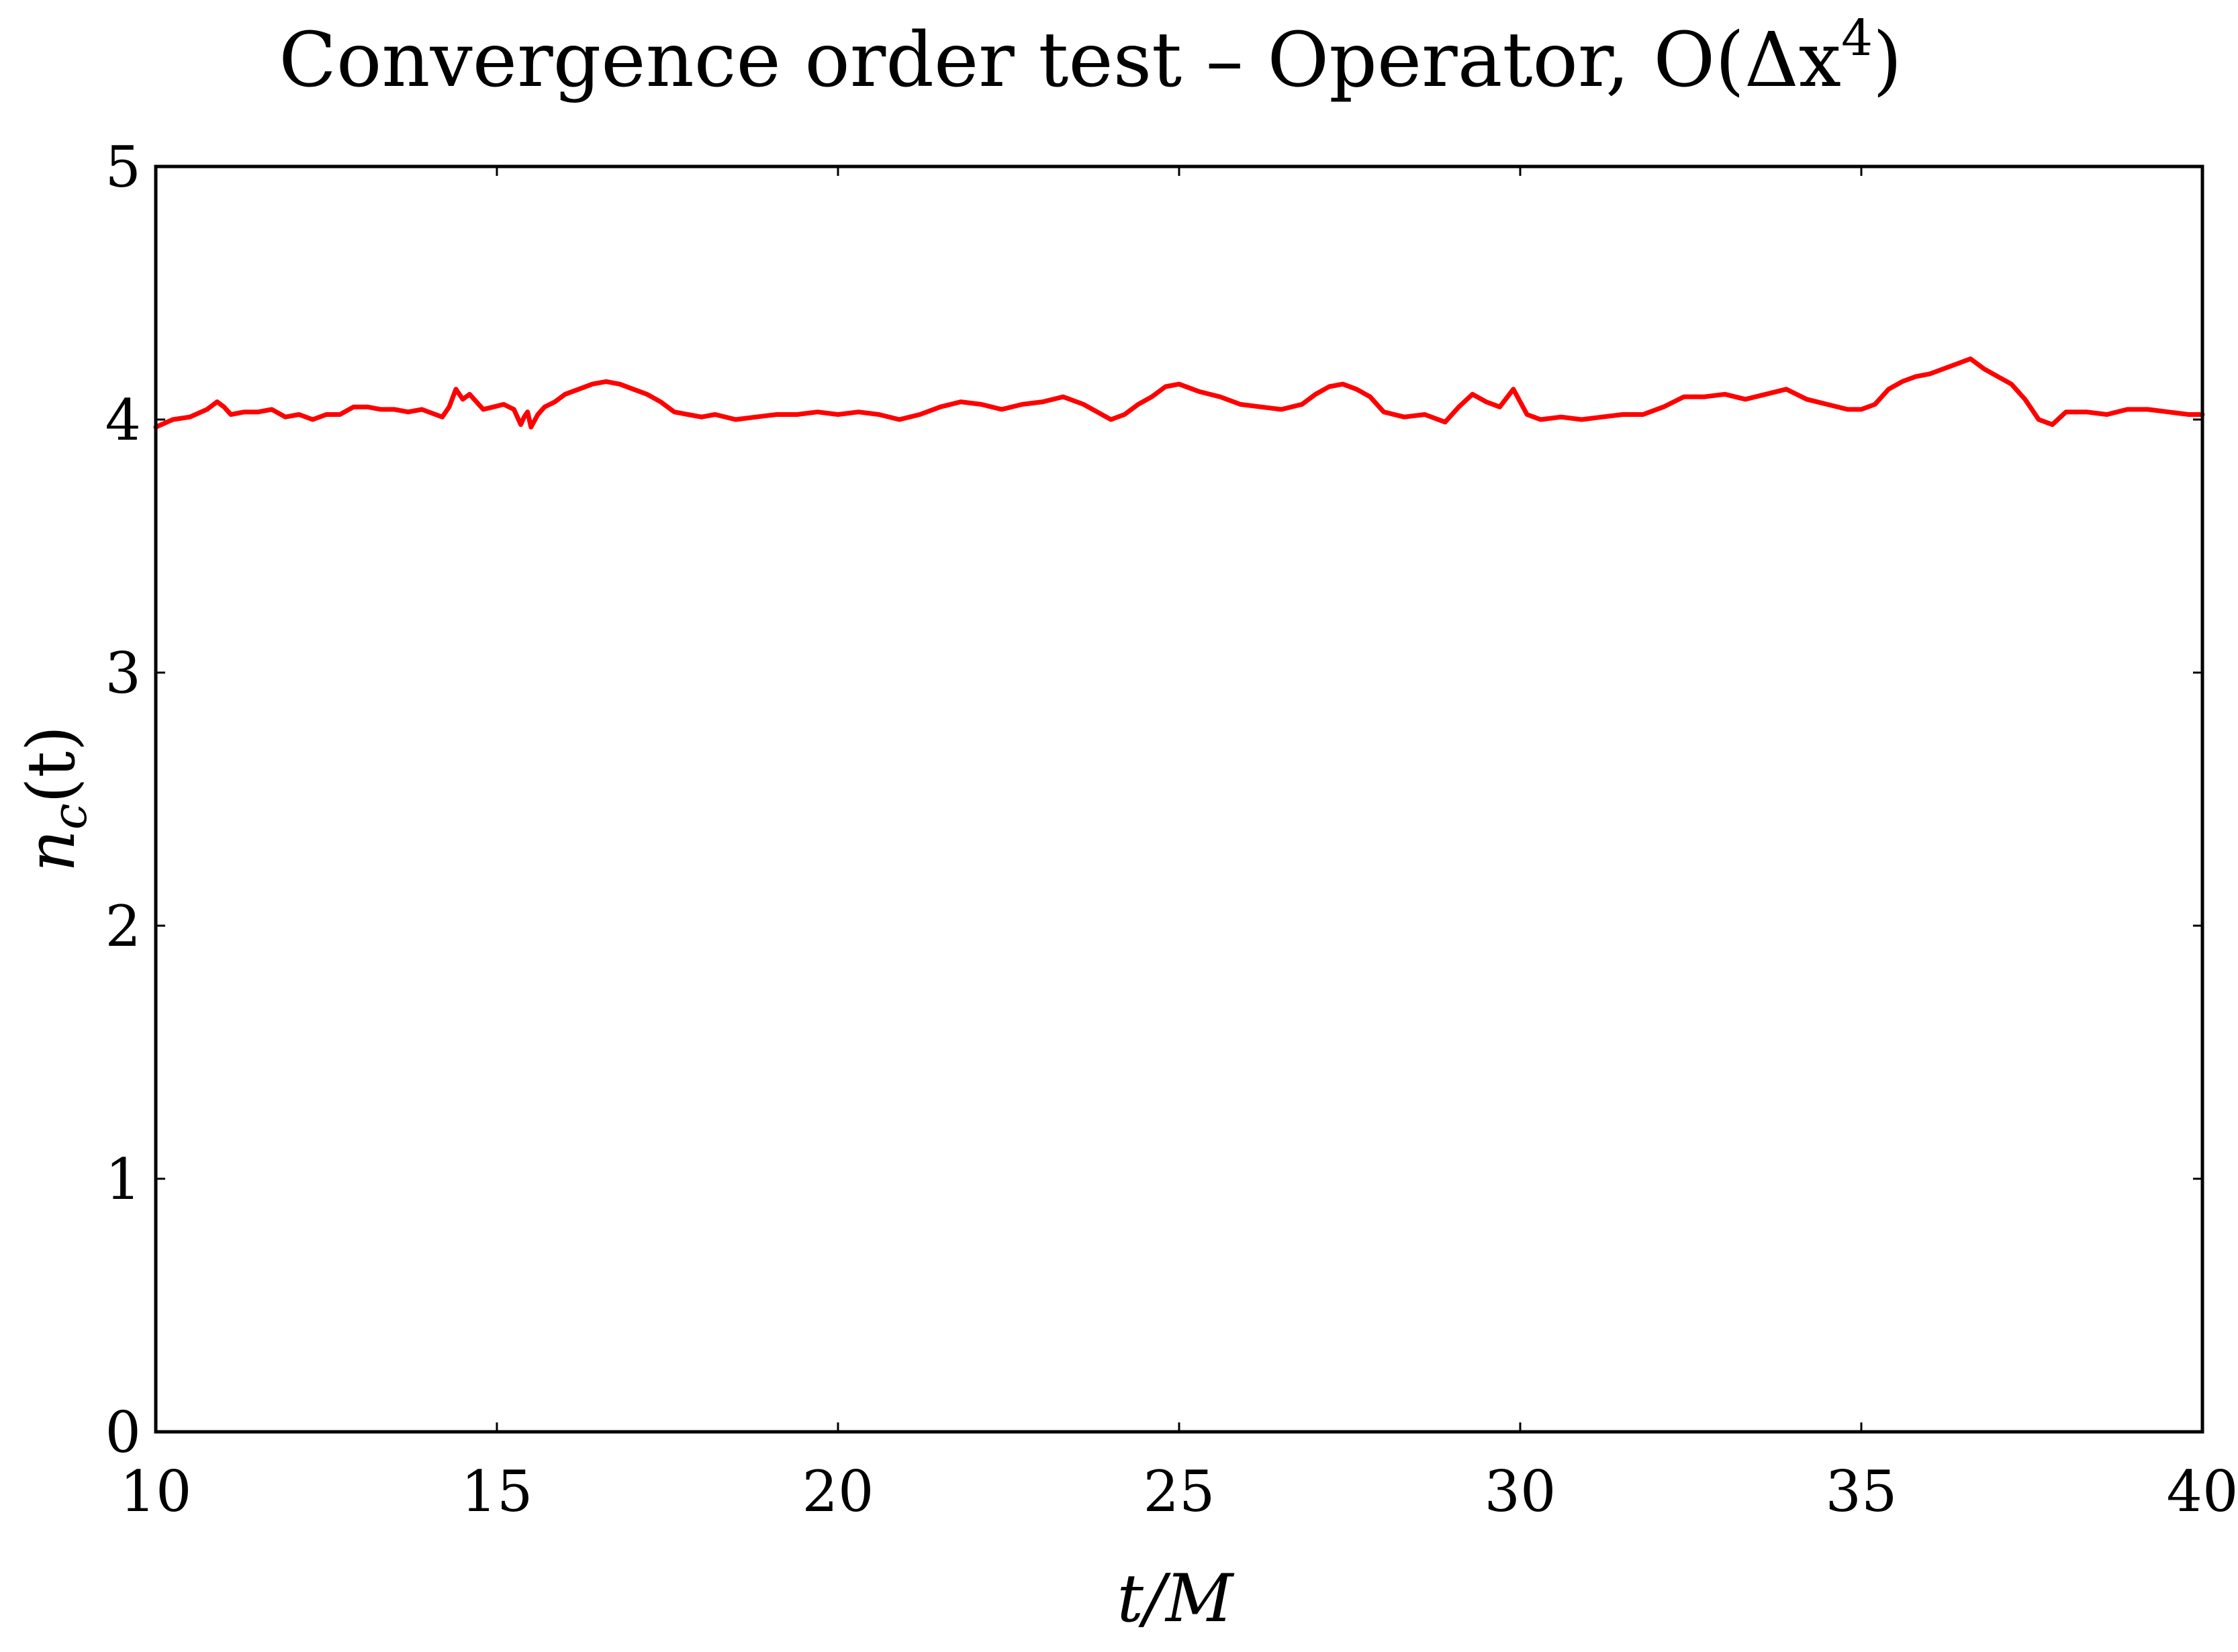  Describe the element at coordinates (497, 1491) in the screenshot. I see `x-tick-label: 15` at that location.